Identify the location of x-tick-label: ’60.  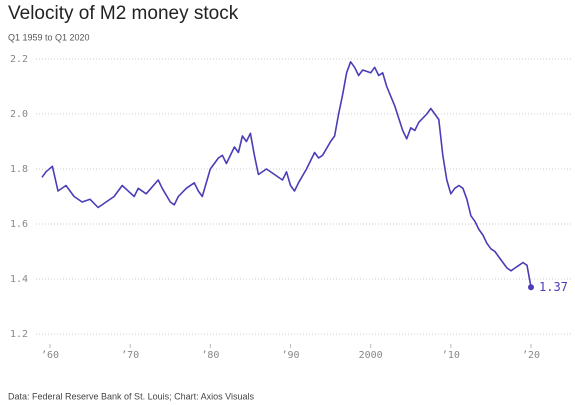
(50, 355).